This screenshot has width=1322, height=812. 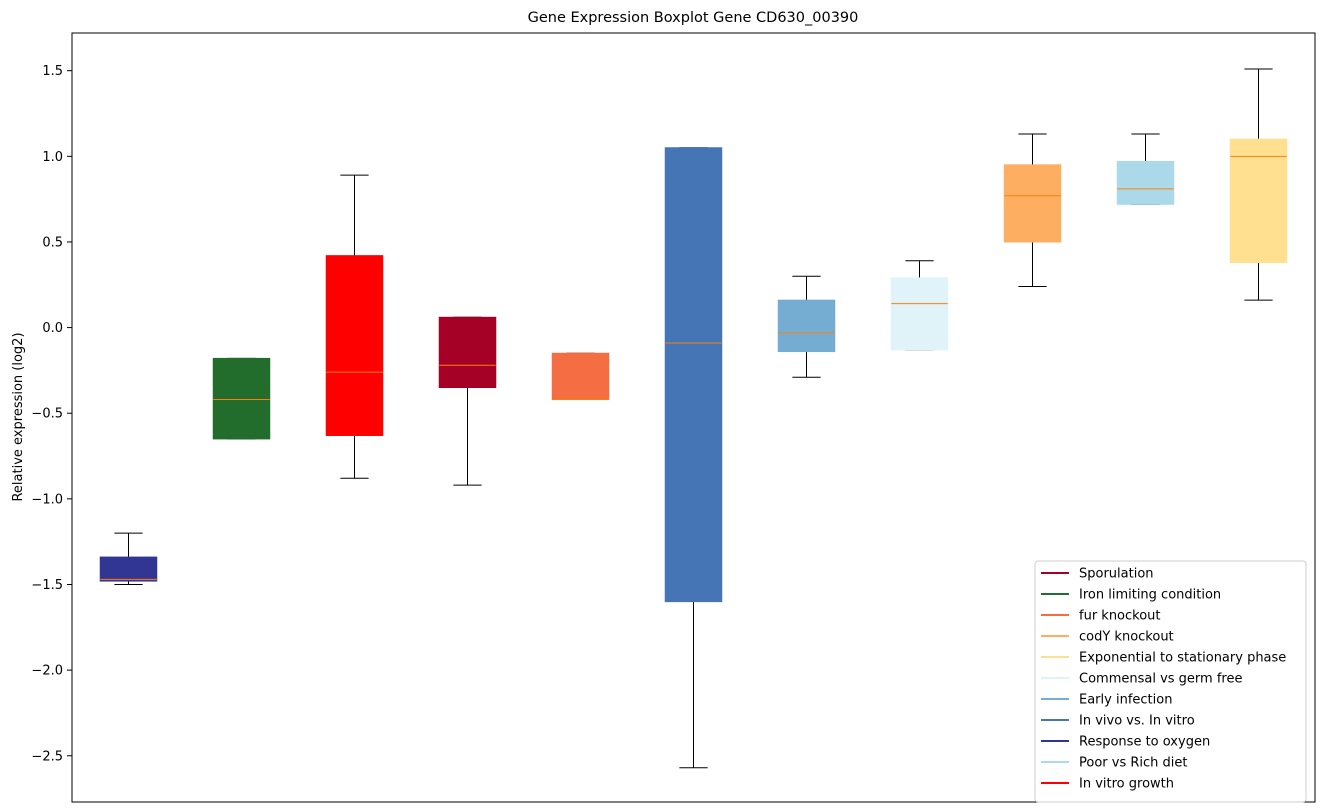 I want to click on legend-label: Commensal vs germ free, so click(x=1160, y=679).